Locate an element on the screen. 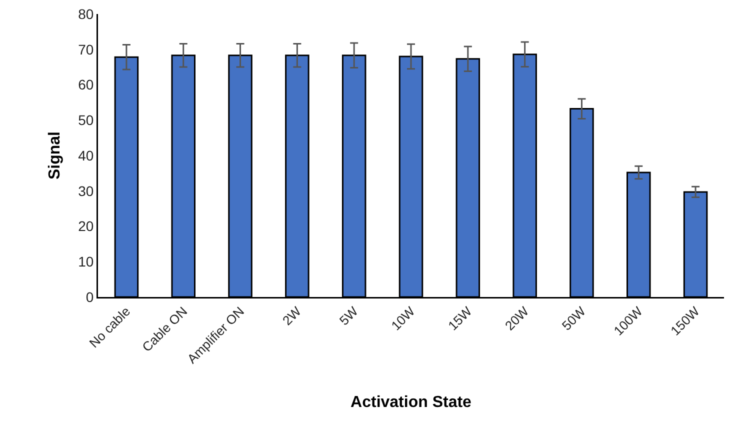 The image size is (732, 424). x-axis-title: Activation State is located at coordinates (411, 402).